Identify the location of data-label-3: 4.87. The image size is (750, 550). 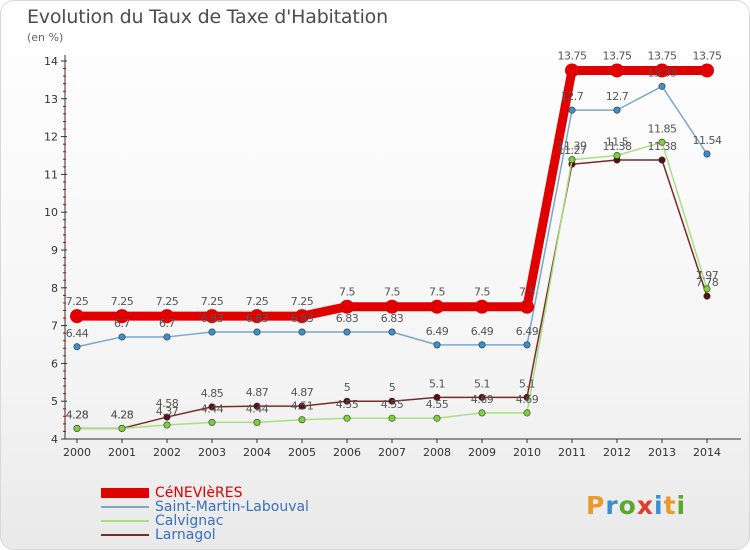
(257, 392).